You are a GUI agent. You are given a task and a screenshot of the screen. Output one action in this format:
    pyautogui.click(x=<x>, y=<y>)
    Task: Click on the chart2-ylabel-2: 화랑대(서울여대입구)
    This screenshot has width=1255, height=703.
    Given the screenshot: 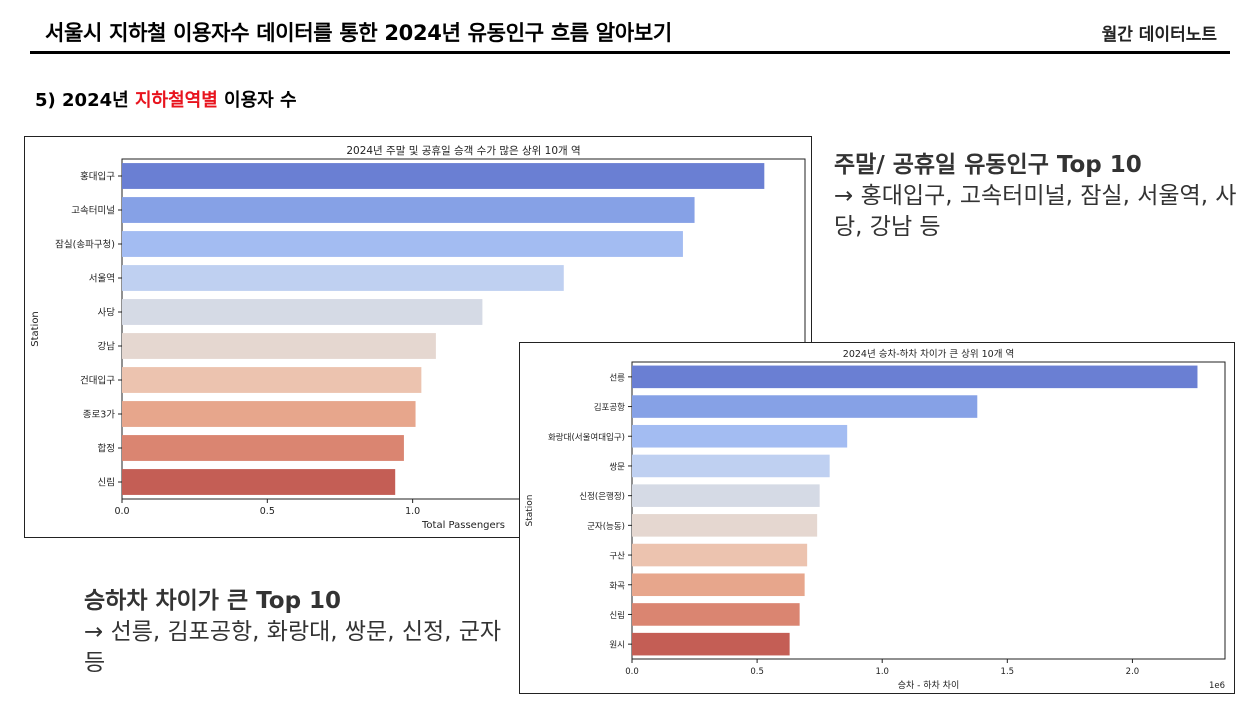 What is the action you would take?
    pyautogui.click(x=586, y=437)
    